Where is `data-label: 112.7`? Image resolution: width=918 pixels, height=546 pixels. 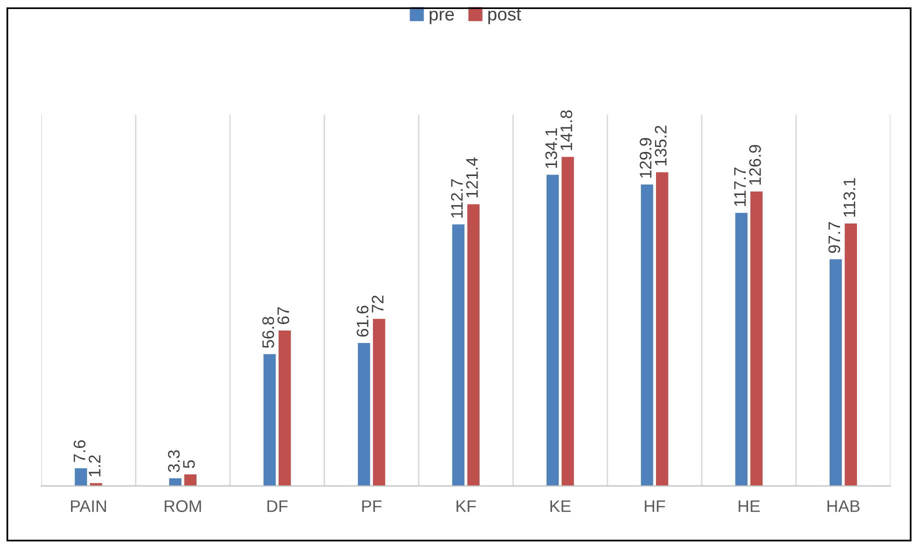
data-label: 112.7 is located at coordinates (457, 198).